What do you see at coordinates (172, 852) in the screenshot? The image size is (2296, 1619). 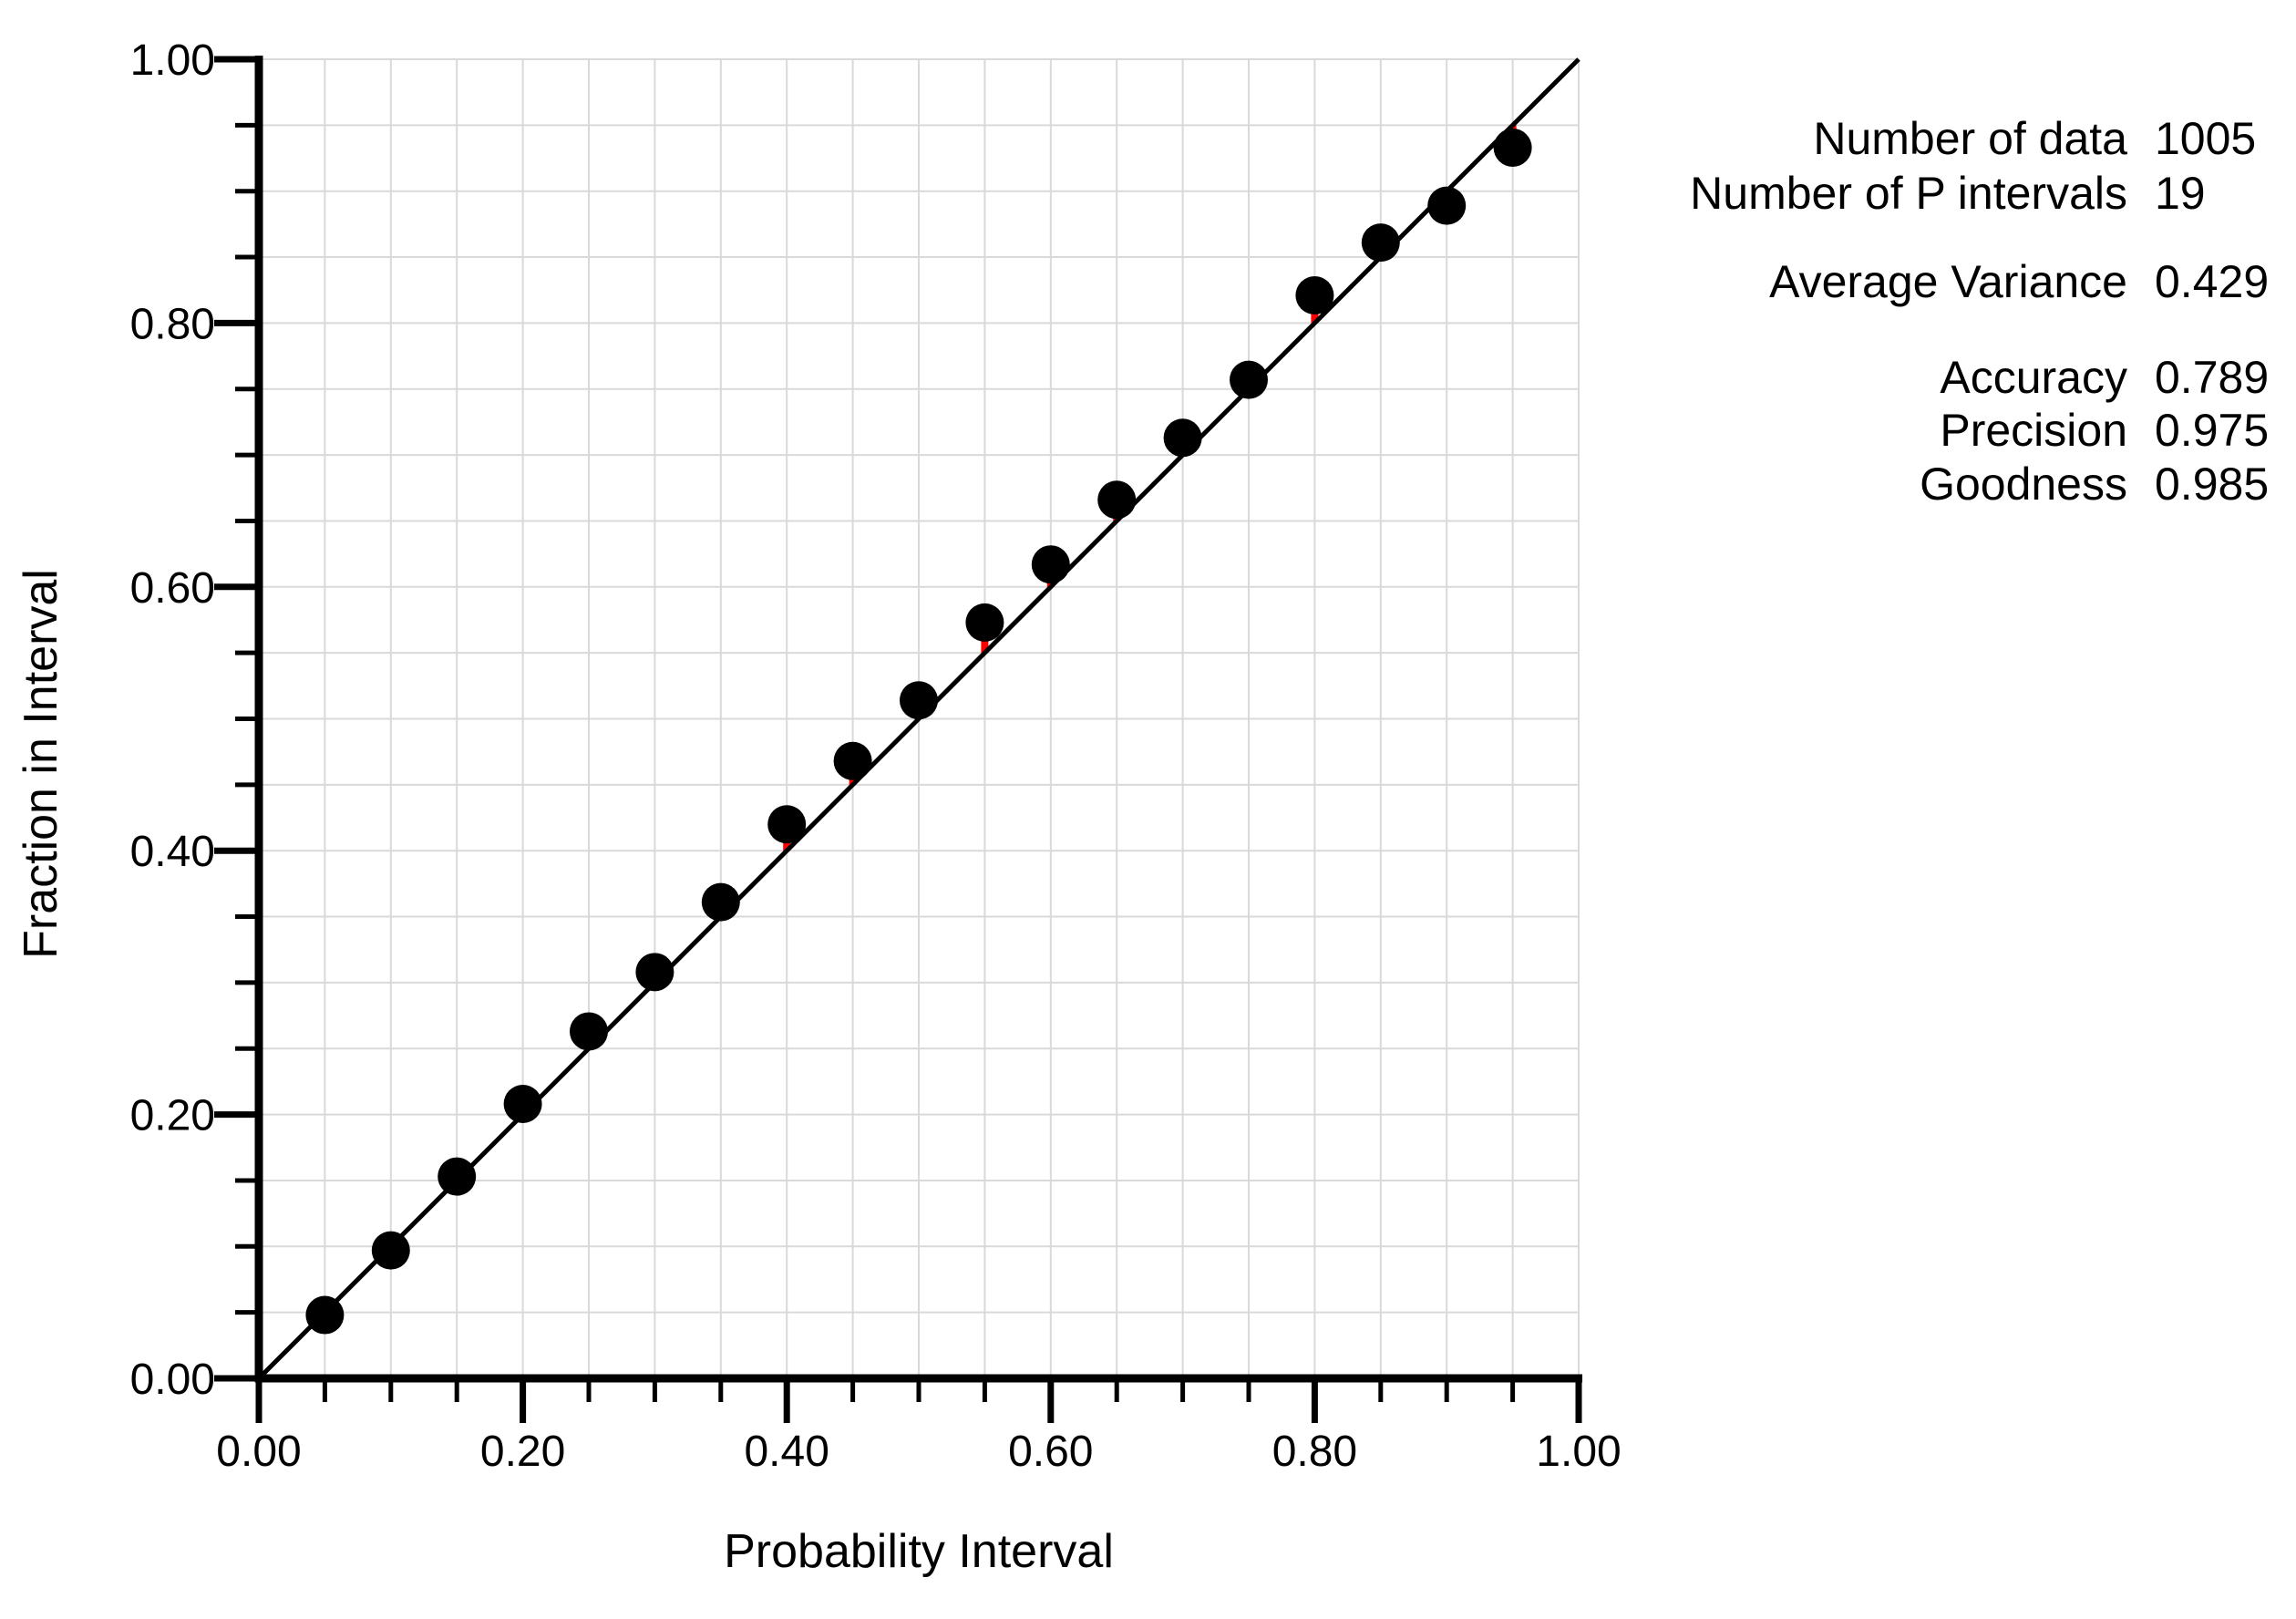 I see `y-tick-label: 0.40` at bounding box center [172, 852].